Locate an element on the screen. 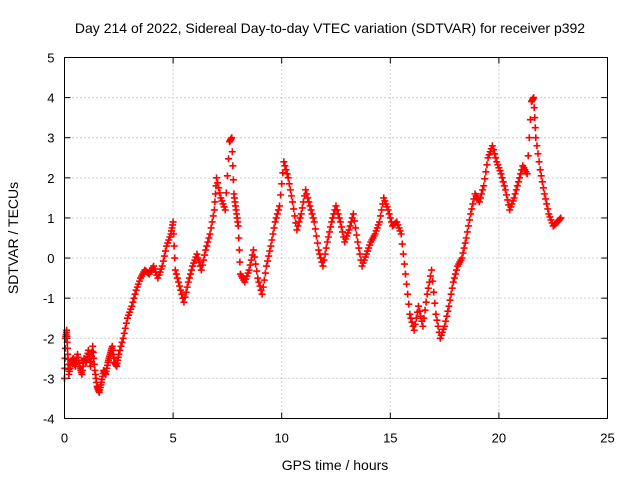 Image resolution: width=640 pixels, height=480 pixels. x-tick-label: 25 is located at coordinates (607, 438).